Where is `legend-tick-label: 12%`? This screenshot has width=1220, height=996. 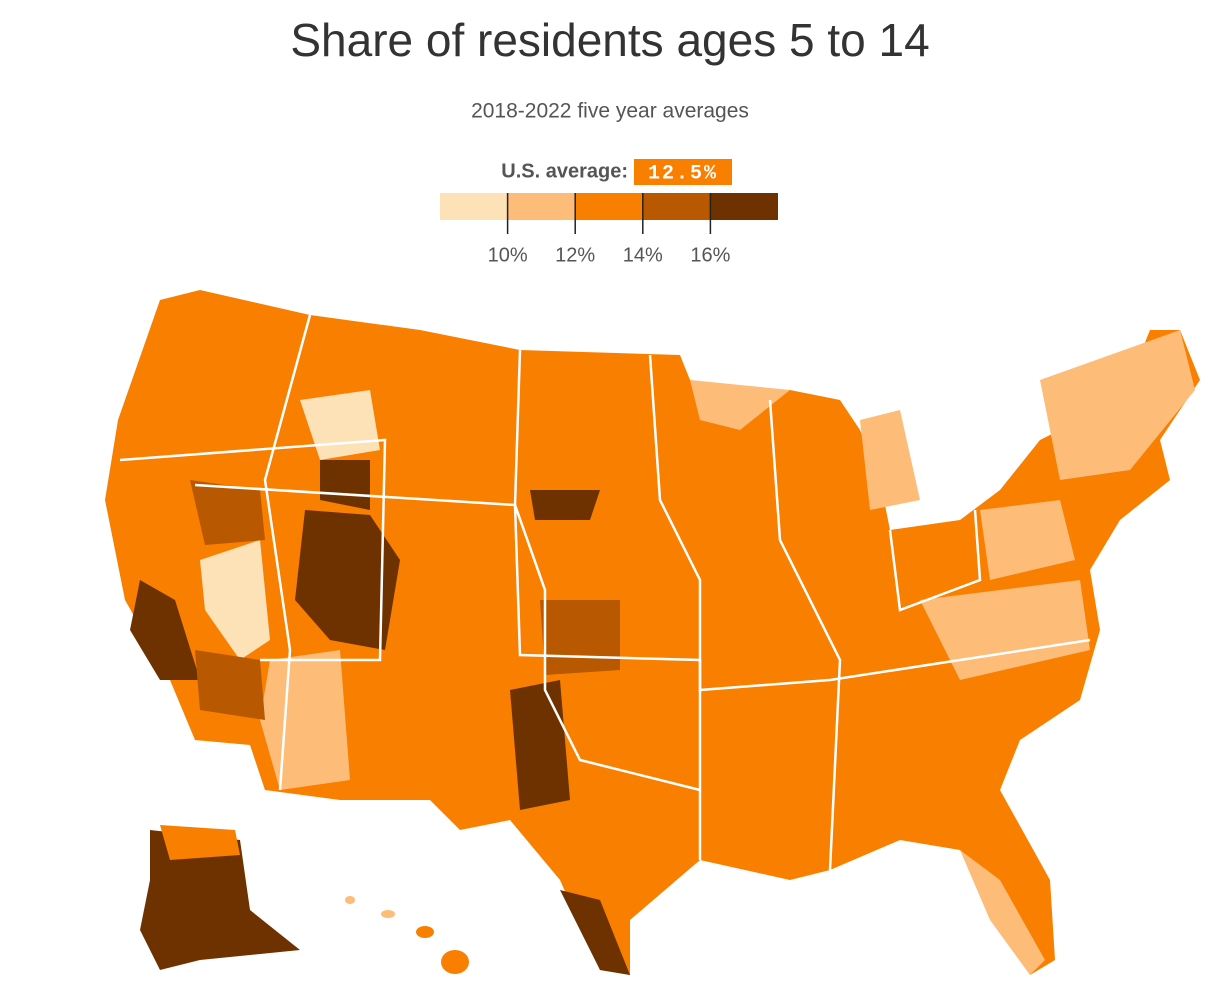
legend-tick-label: 12% is located at coordinates (575, 255).